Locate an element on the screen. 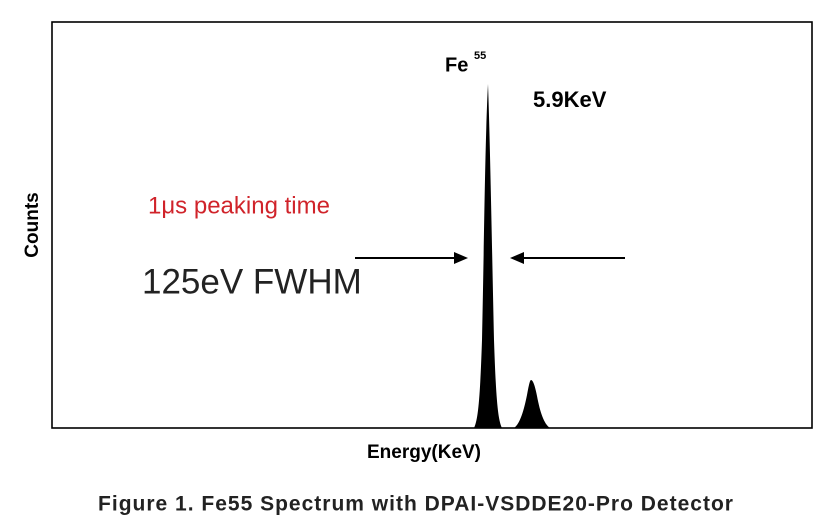  secondary-peak is located at coordinates (532, 404).